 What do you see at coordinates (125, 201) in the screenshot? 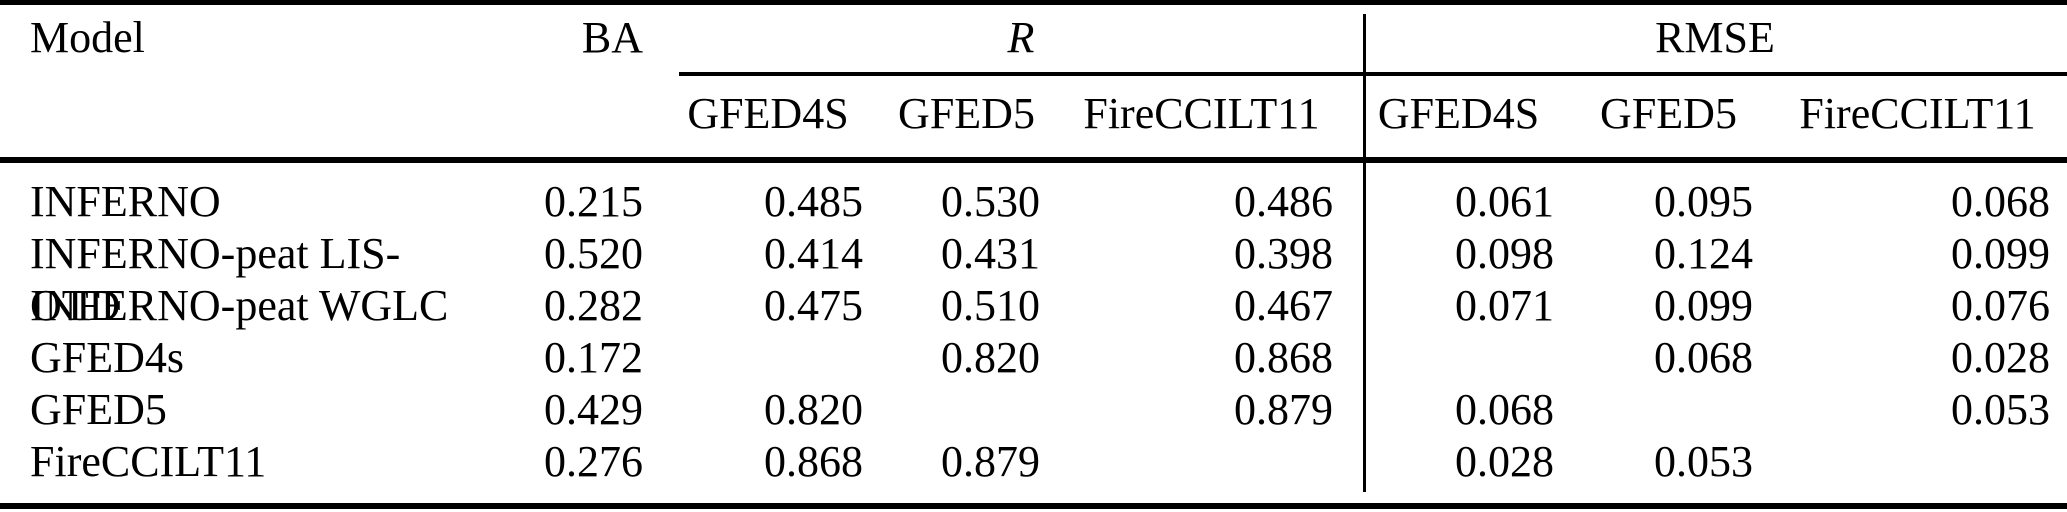
I see `cell-model: INFERNO` at bounding box center [125, 201].